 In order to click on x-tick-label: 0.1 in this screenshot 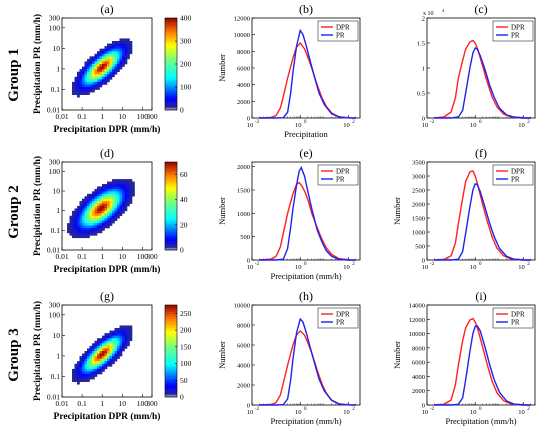, I will do `click(82, 256)`.